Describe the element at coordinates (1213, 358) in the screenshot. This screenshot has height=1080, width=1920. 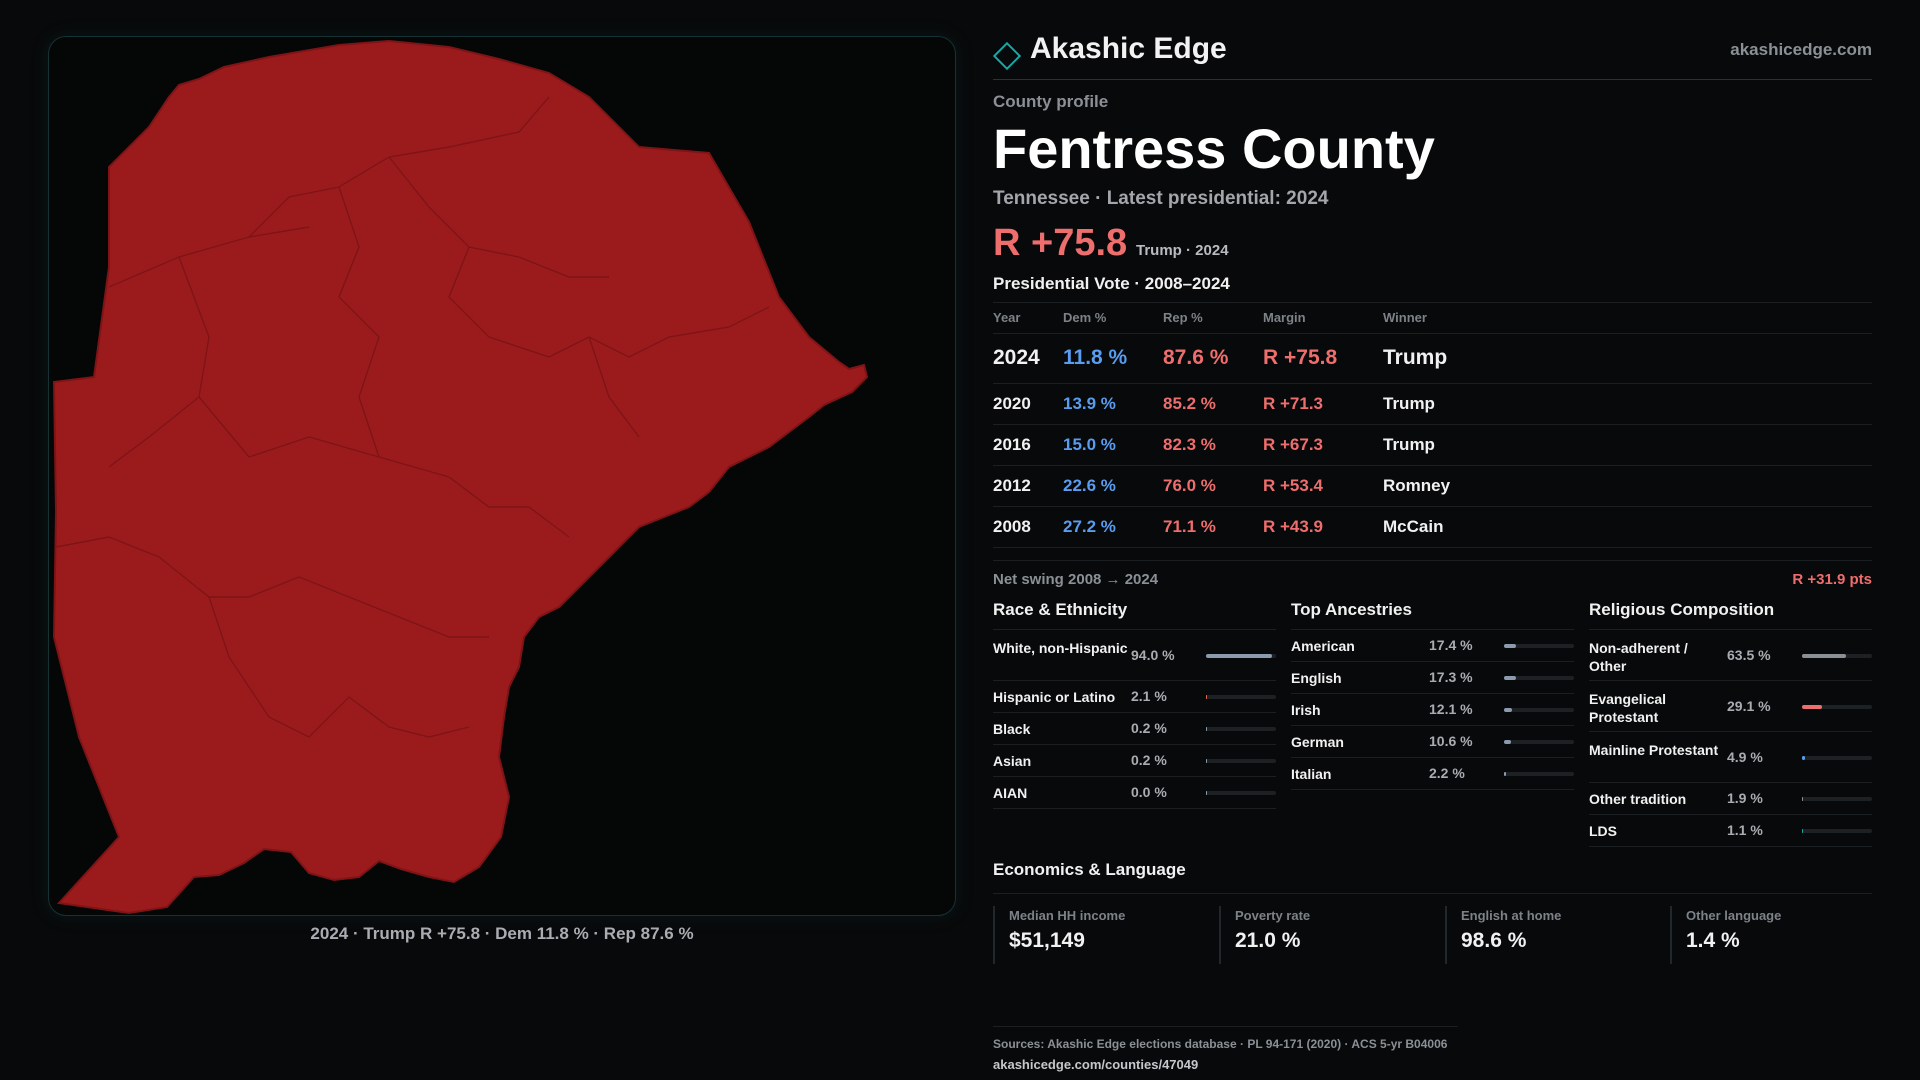
I see `rep-cell: 87.6 %` at that location.